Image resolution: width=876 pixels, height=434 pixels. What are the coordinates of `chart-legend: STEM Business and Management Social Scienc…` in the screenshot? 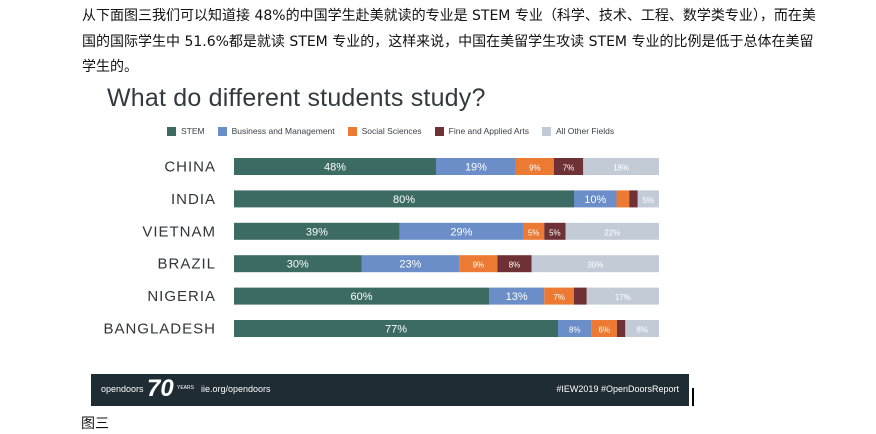 It's located at (397, 131).